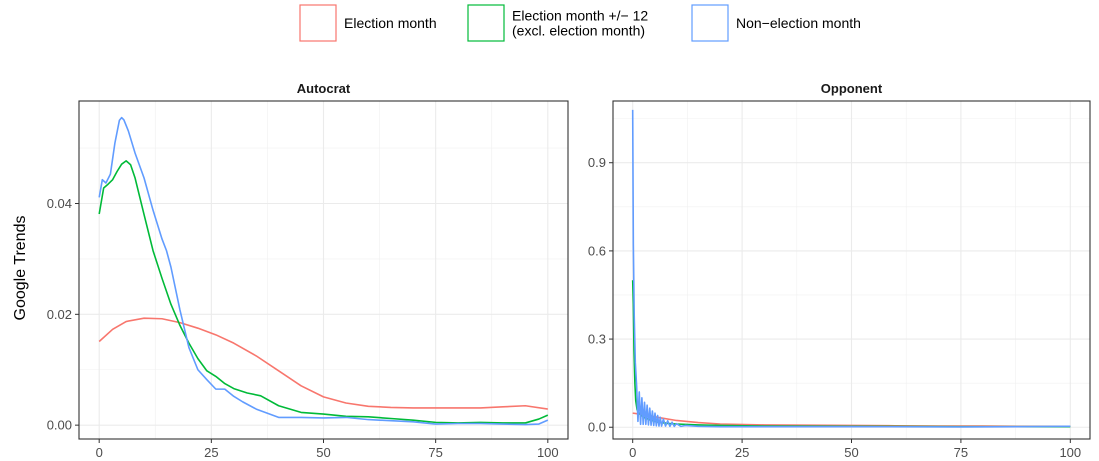 The width and height of the screenshot is (1099, 461). What do you see at coordinates (59, 203) in the screenshot?
I see `y-tick-label: 0.04` at bounding box center [59, 203].